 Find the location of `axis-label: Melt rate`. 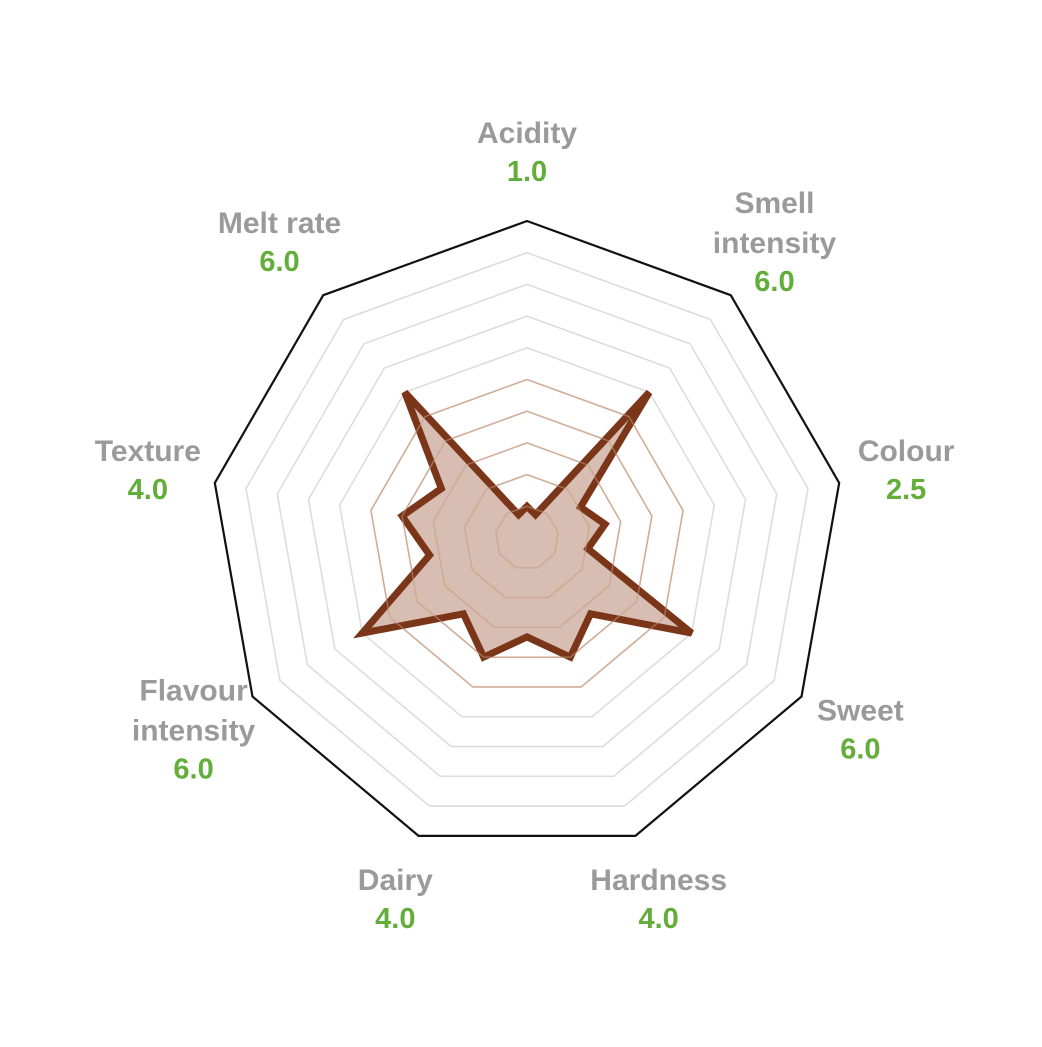

axis-label: Melt rate is located at coordinates (279, 223).